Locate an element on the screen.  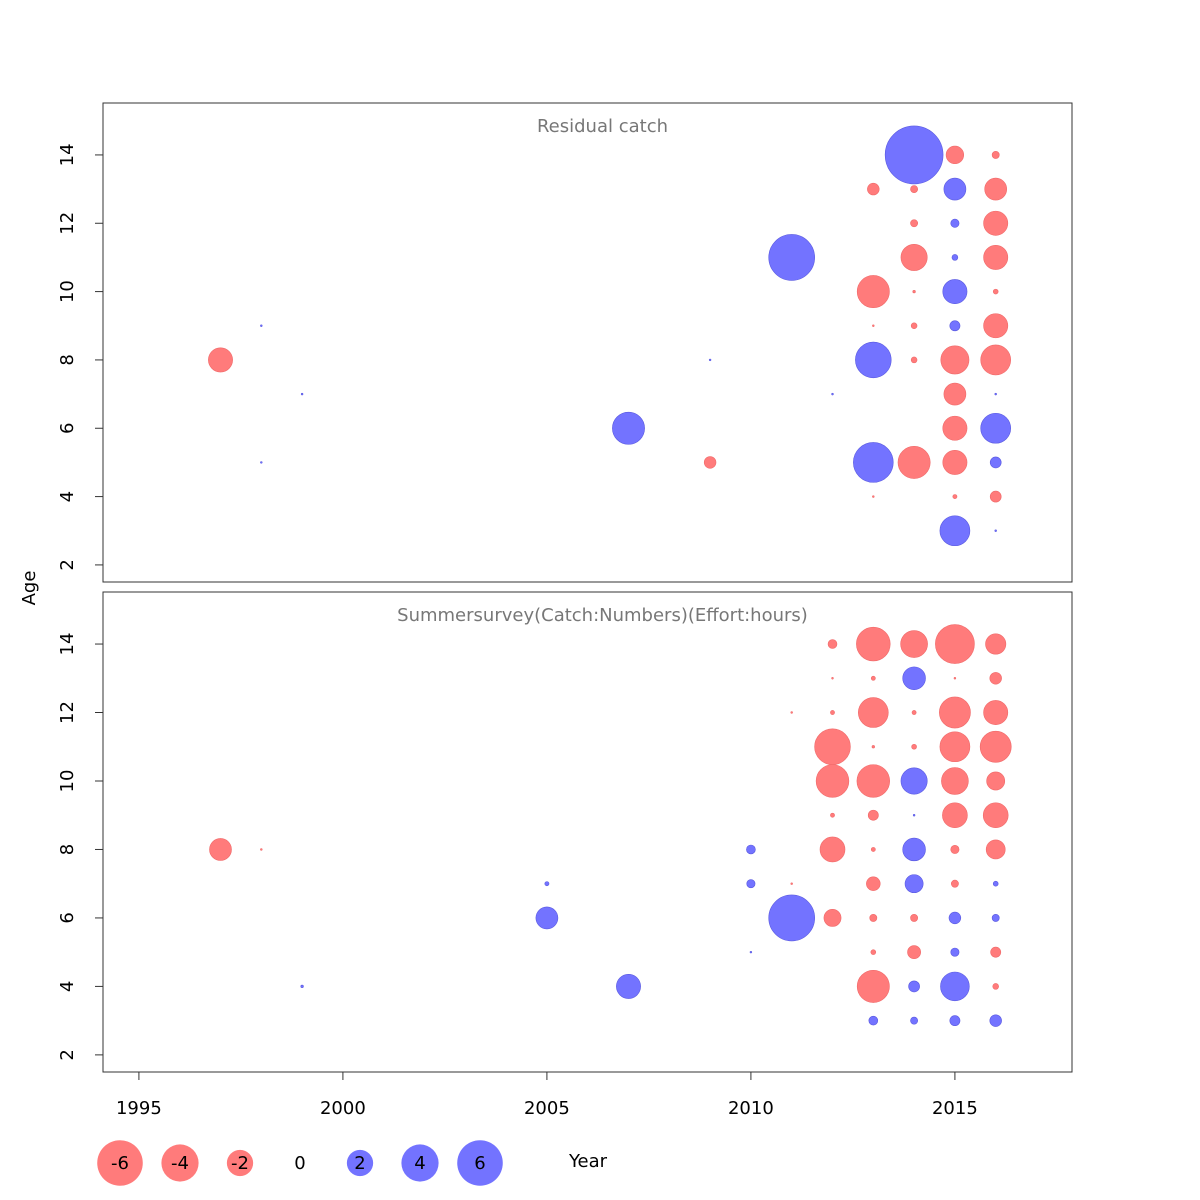
x-tick-label: 2010 is located at coordinates (751, 1108).